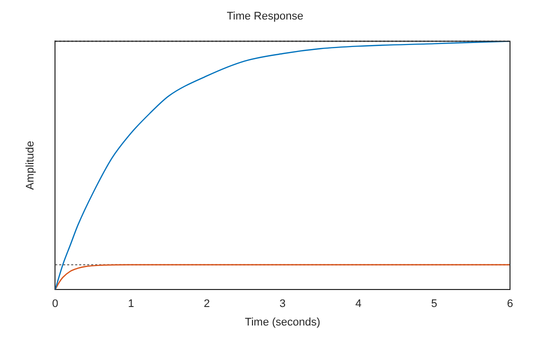 The image size is (560, 337). Describe the element at coordinates (207, 304) in the screenshot. I see `x-tick-label: 2` at that location.